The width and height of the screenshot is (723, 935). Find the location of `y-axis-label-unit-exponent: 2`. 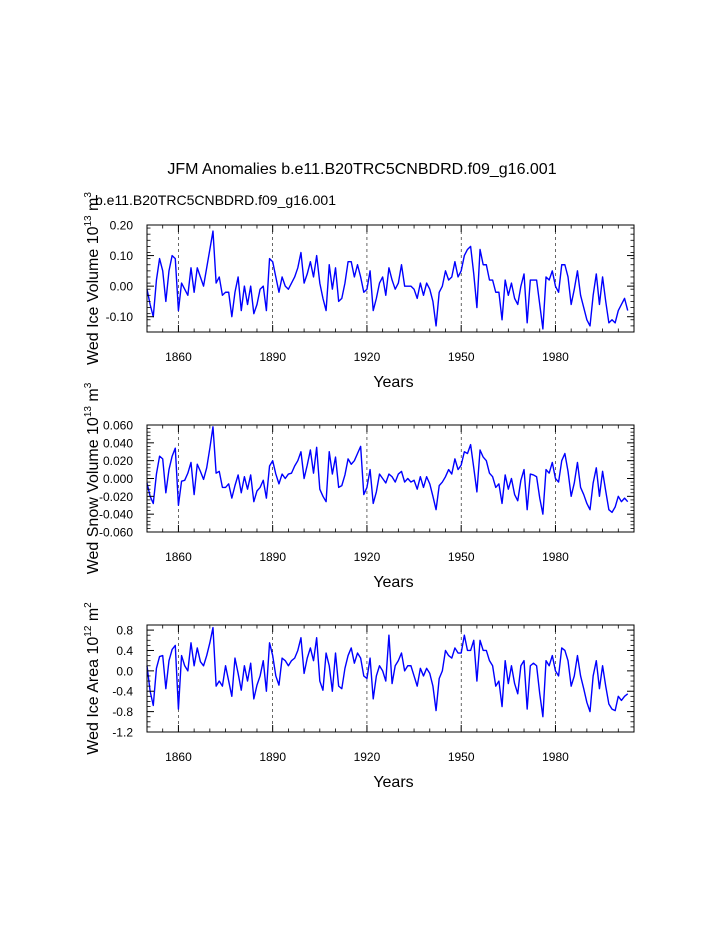

y-axis-label-unit-exponent: 2 is located at coordinates (88, 605).